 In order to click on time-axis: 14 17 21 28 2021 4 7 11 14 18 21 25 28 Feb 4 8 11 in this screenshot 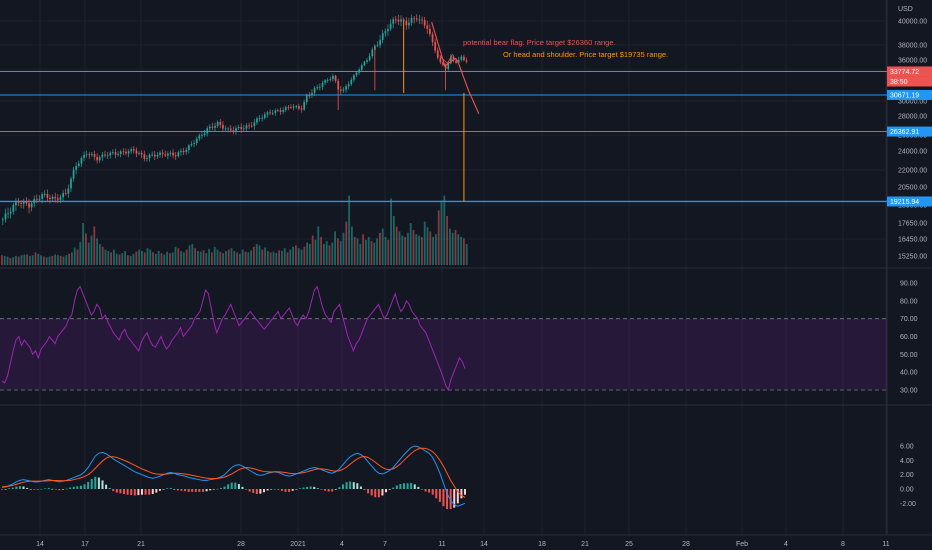, I will do `click(463, 544)`.